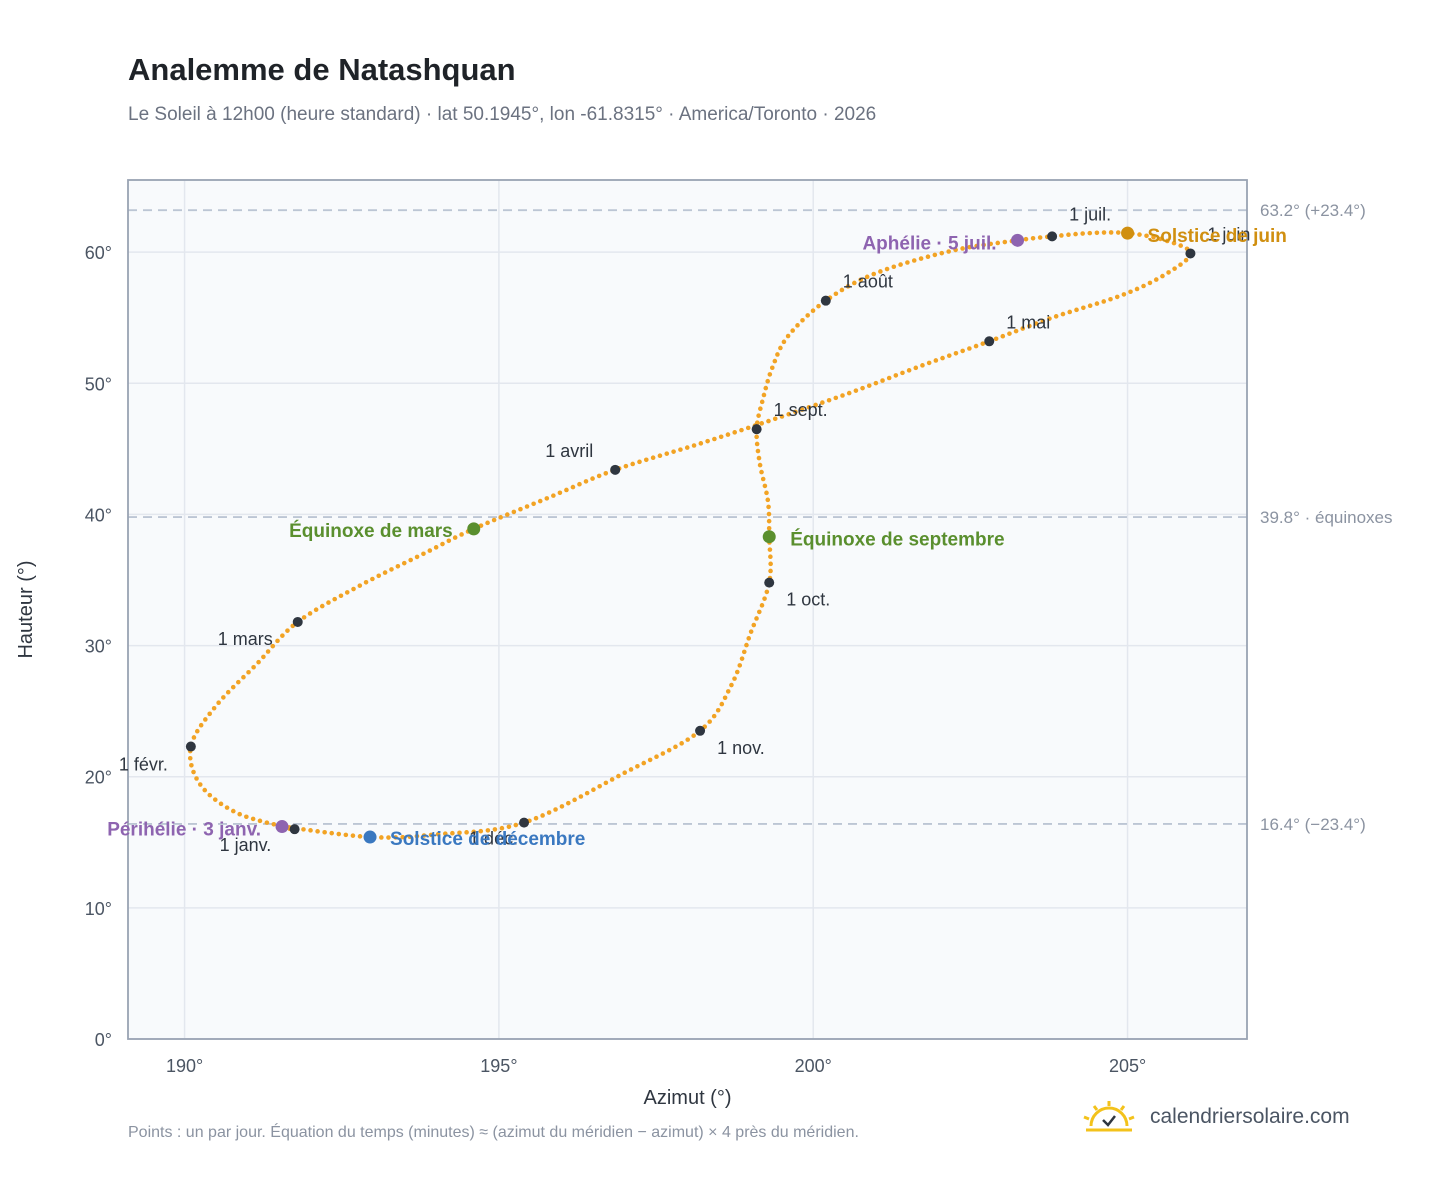  What do you see at coordinates (1326, 517) in the screenshot?
I see `reference-line-label: 39.8° · équinoxes` at bounding box center [1326, 517].